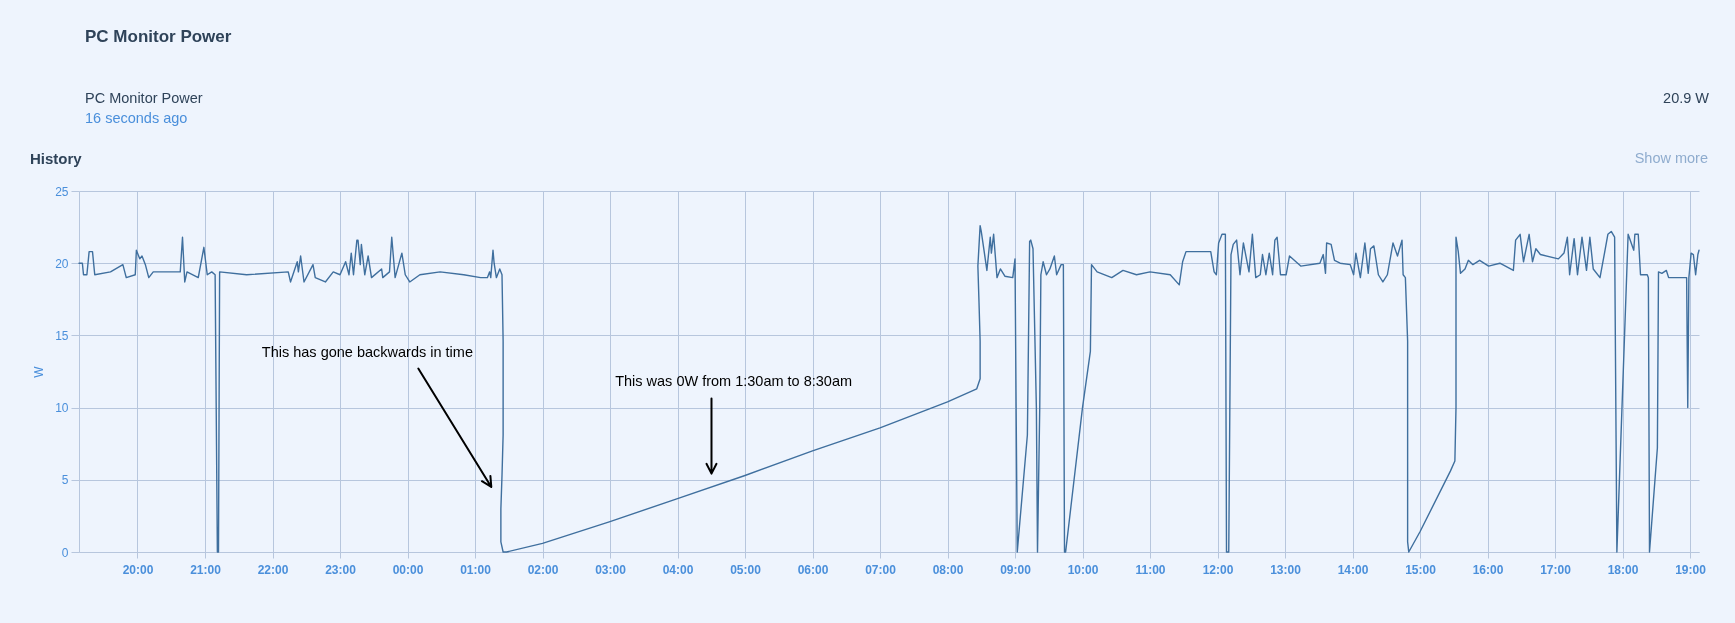 The height and width of the screenshot is (623, 1735). Describe the element at coordinates (62, 335) in the screenshot. I see `y-tick-label: 15` at that location.